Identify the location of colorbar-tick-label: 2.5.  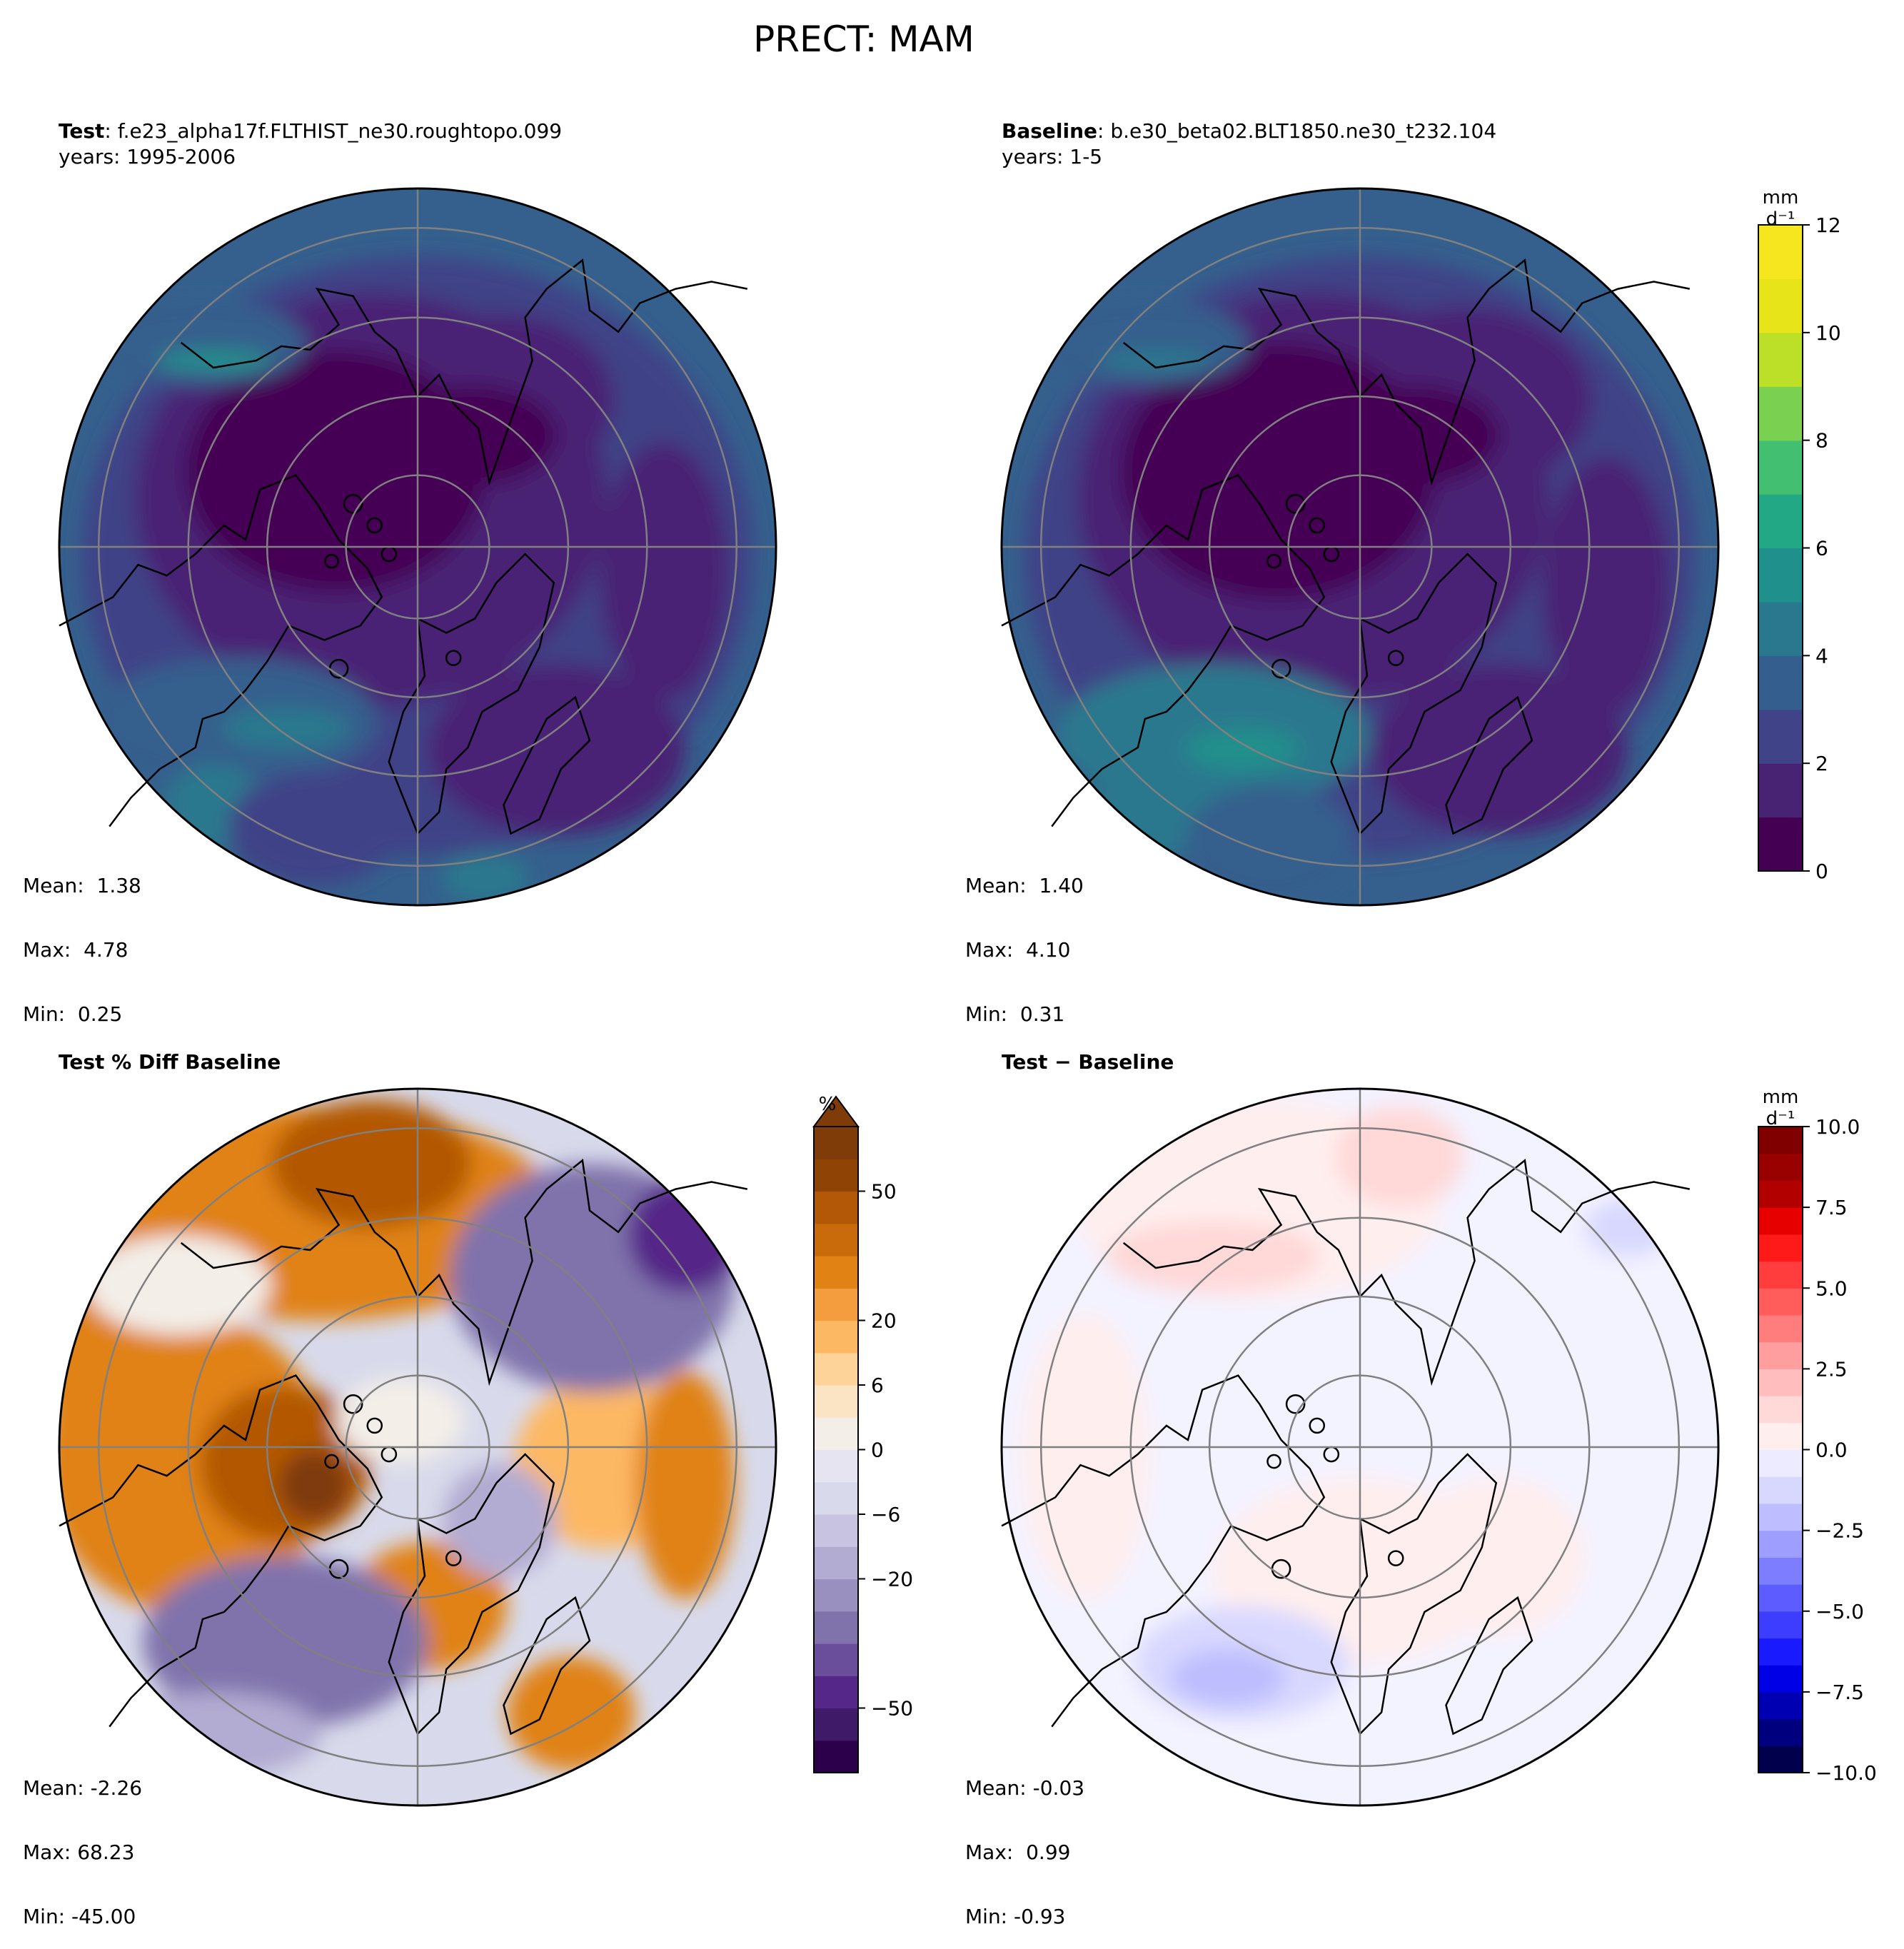
(1831, 1369).